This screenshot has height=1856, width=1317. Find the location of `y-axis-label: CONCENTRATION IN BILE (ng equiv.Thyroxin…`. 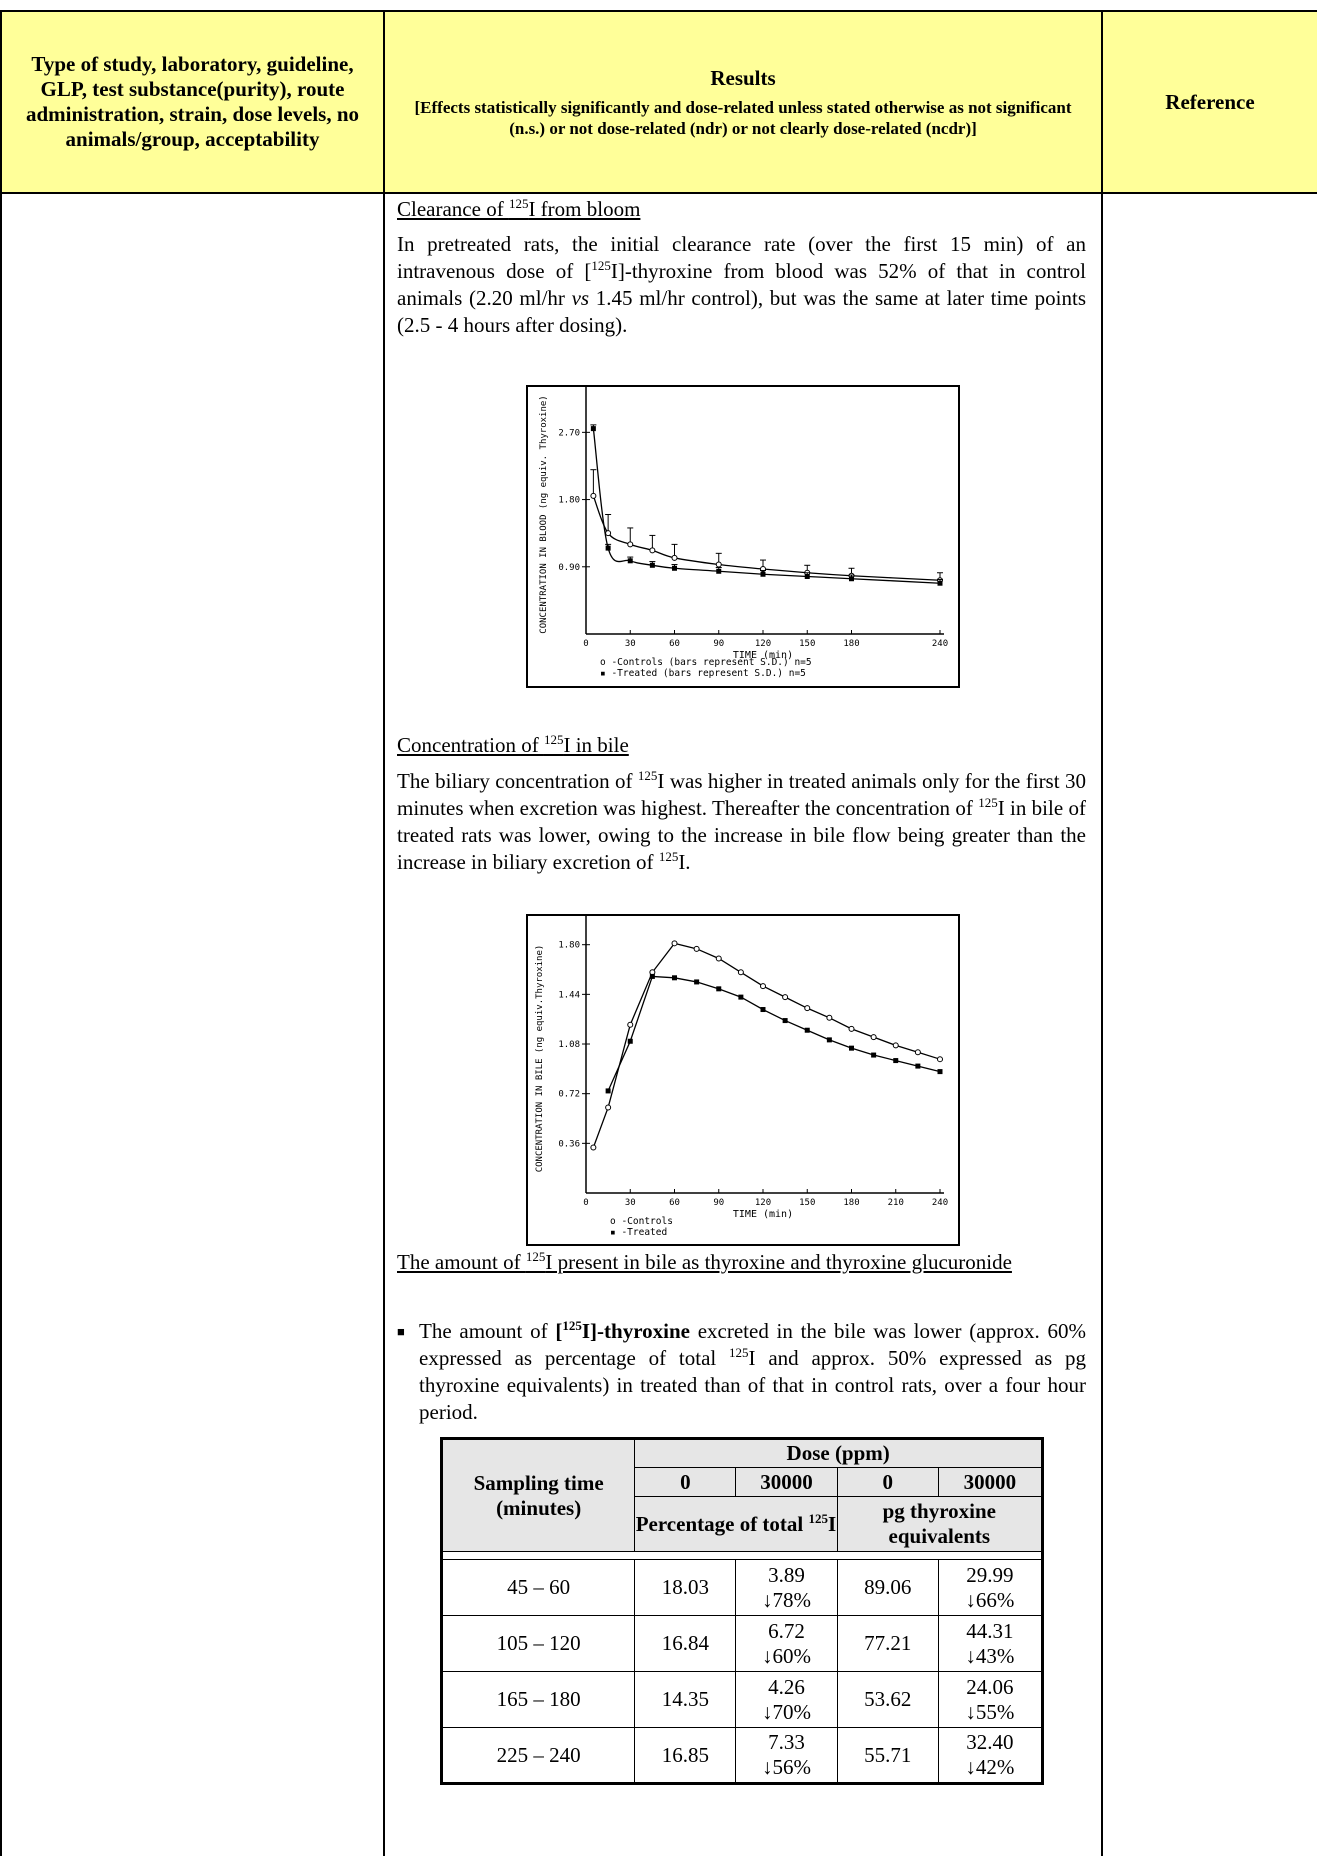

y-axis-label: CONCENTRATION IN BILE (ng equiv.Thyroxin… is located at coordinates (540, 1059).